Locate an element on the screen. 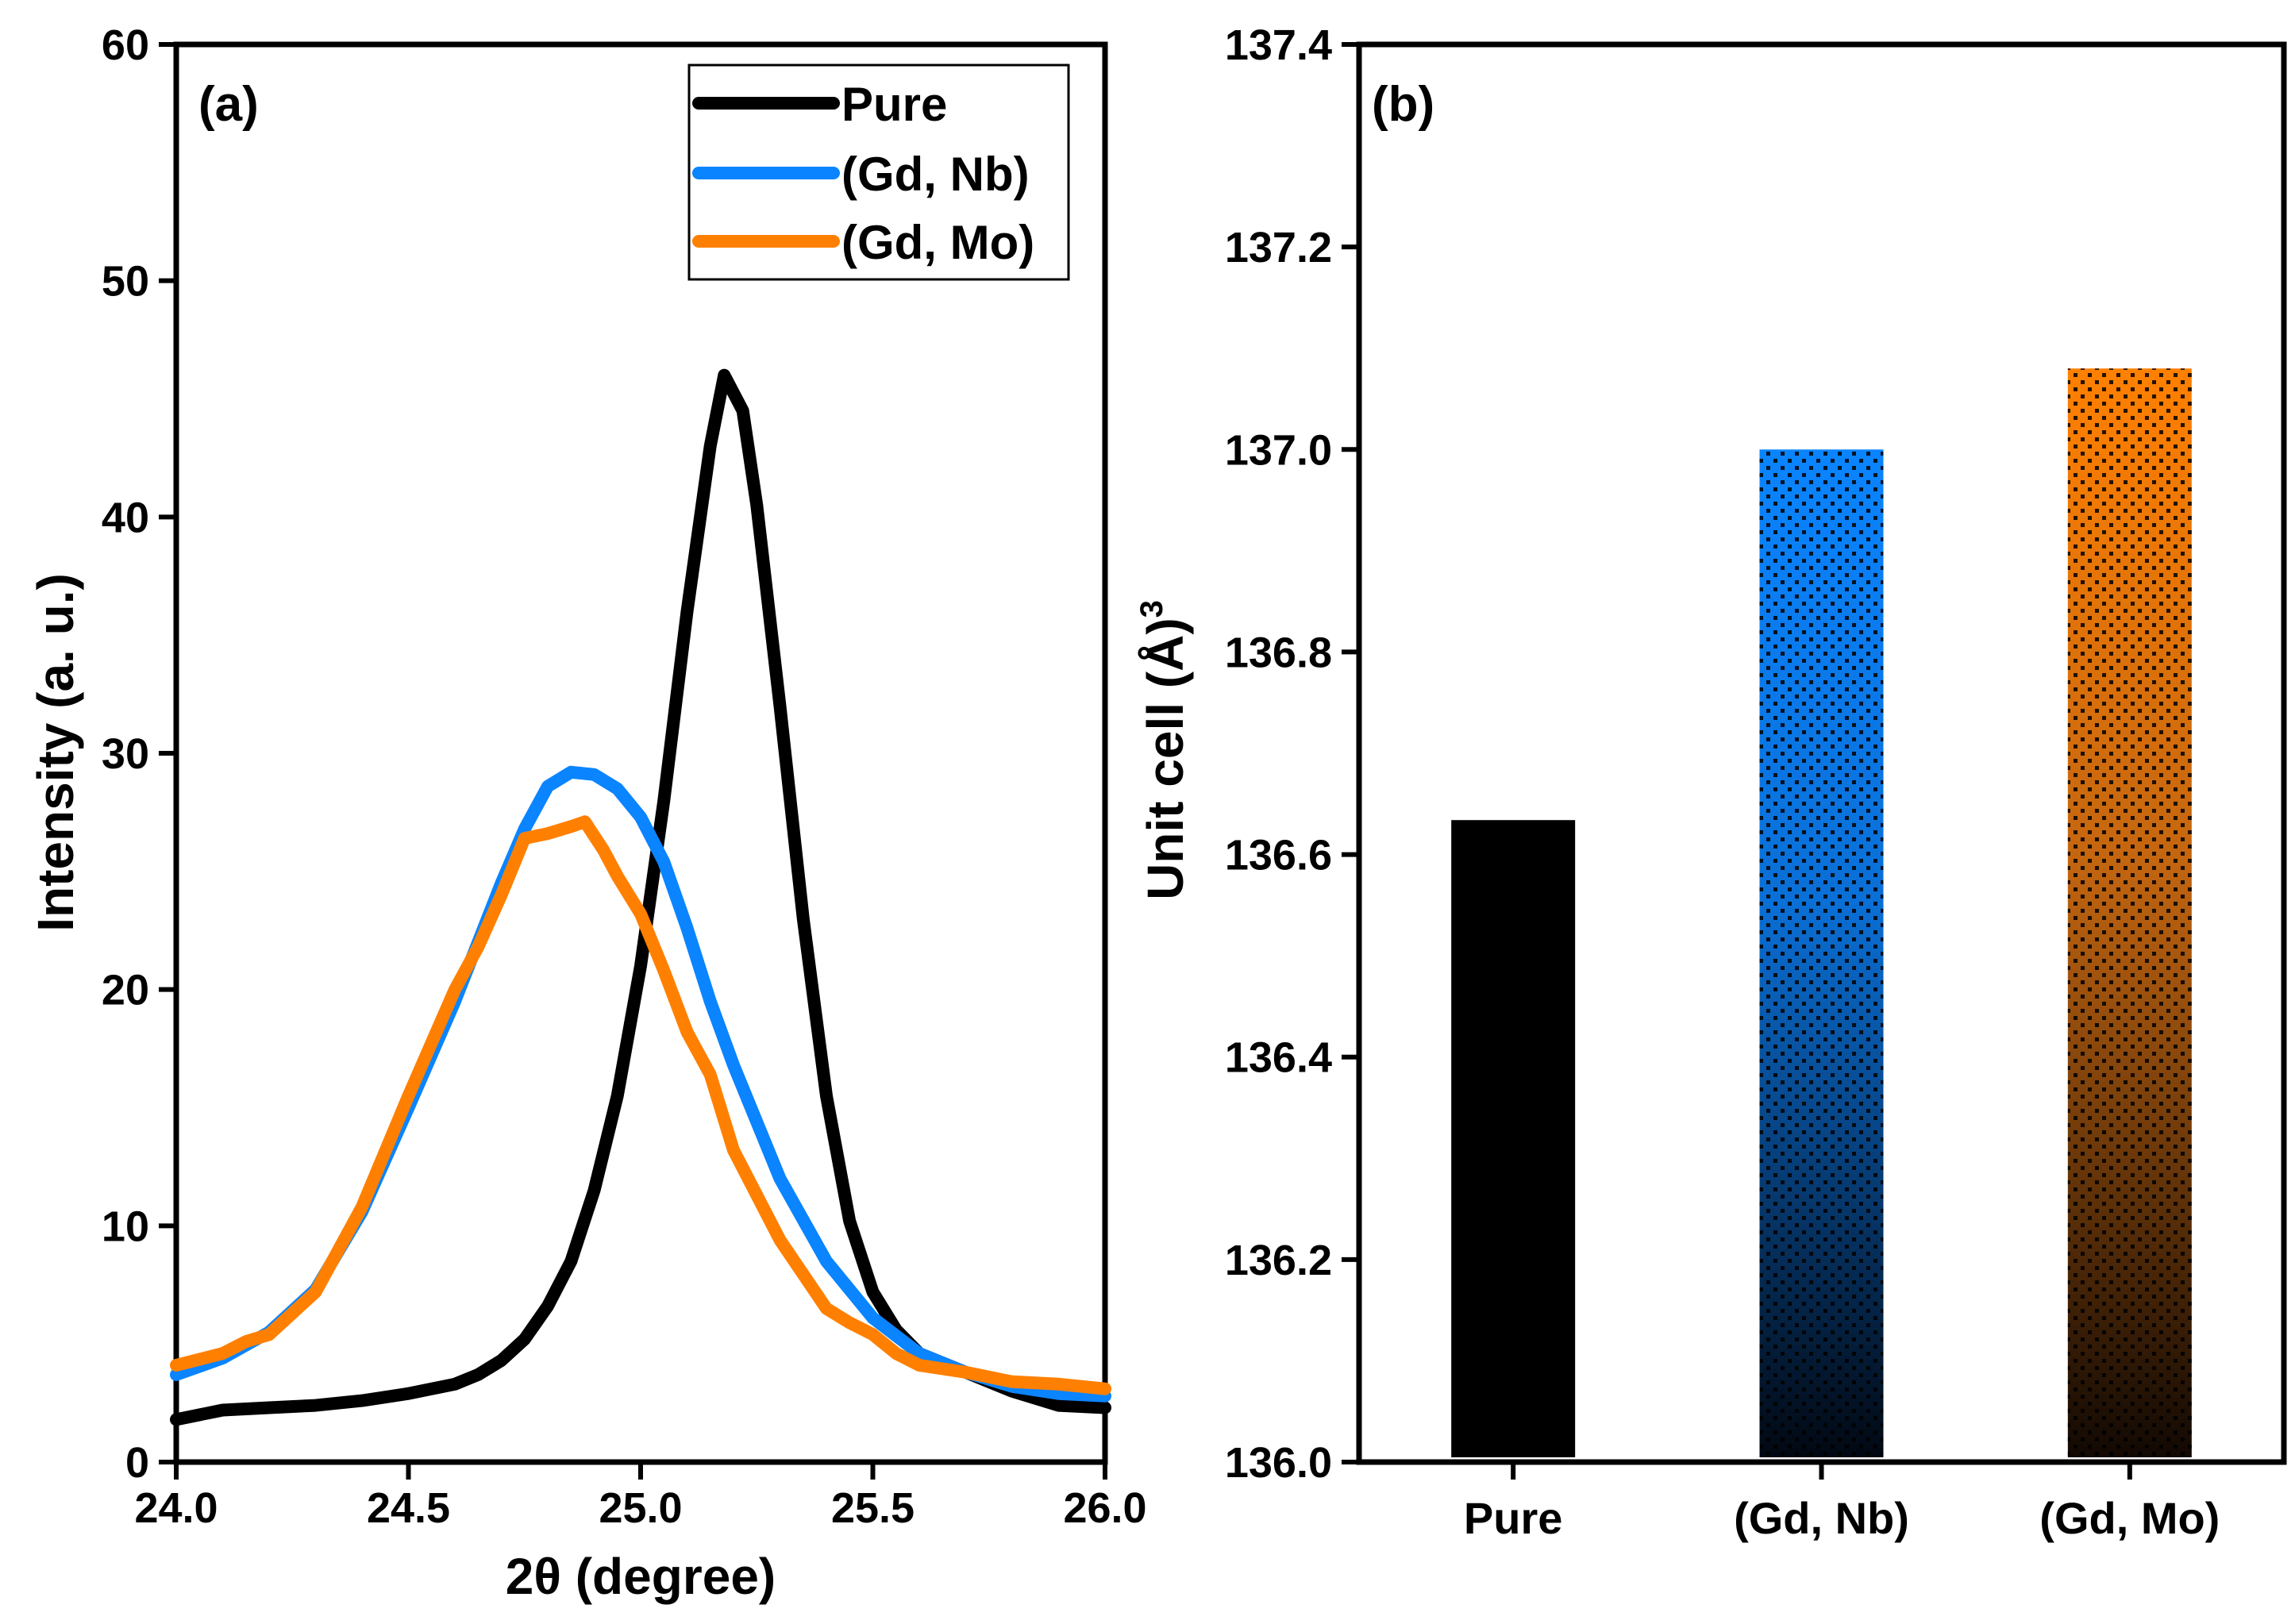  legend-label-pure: Pure is located at coordinates (894, 104).